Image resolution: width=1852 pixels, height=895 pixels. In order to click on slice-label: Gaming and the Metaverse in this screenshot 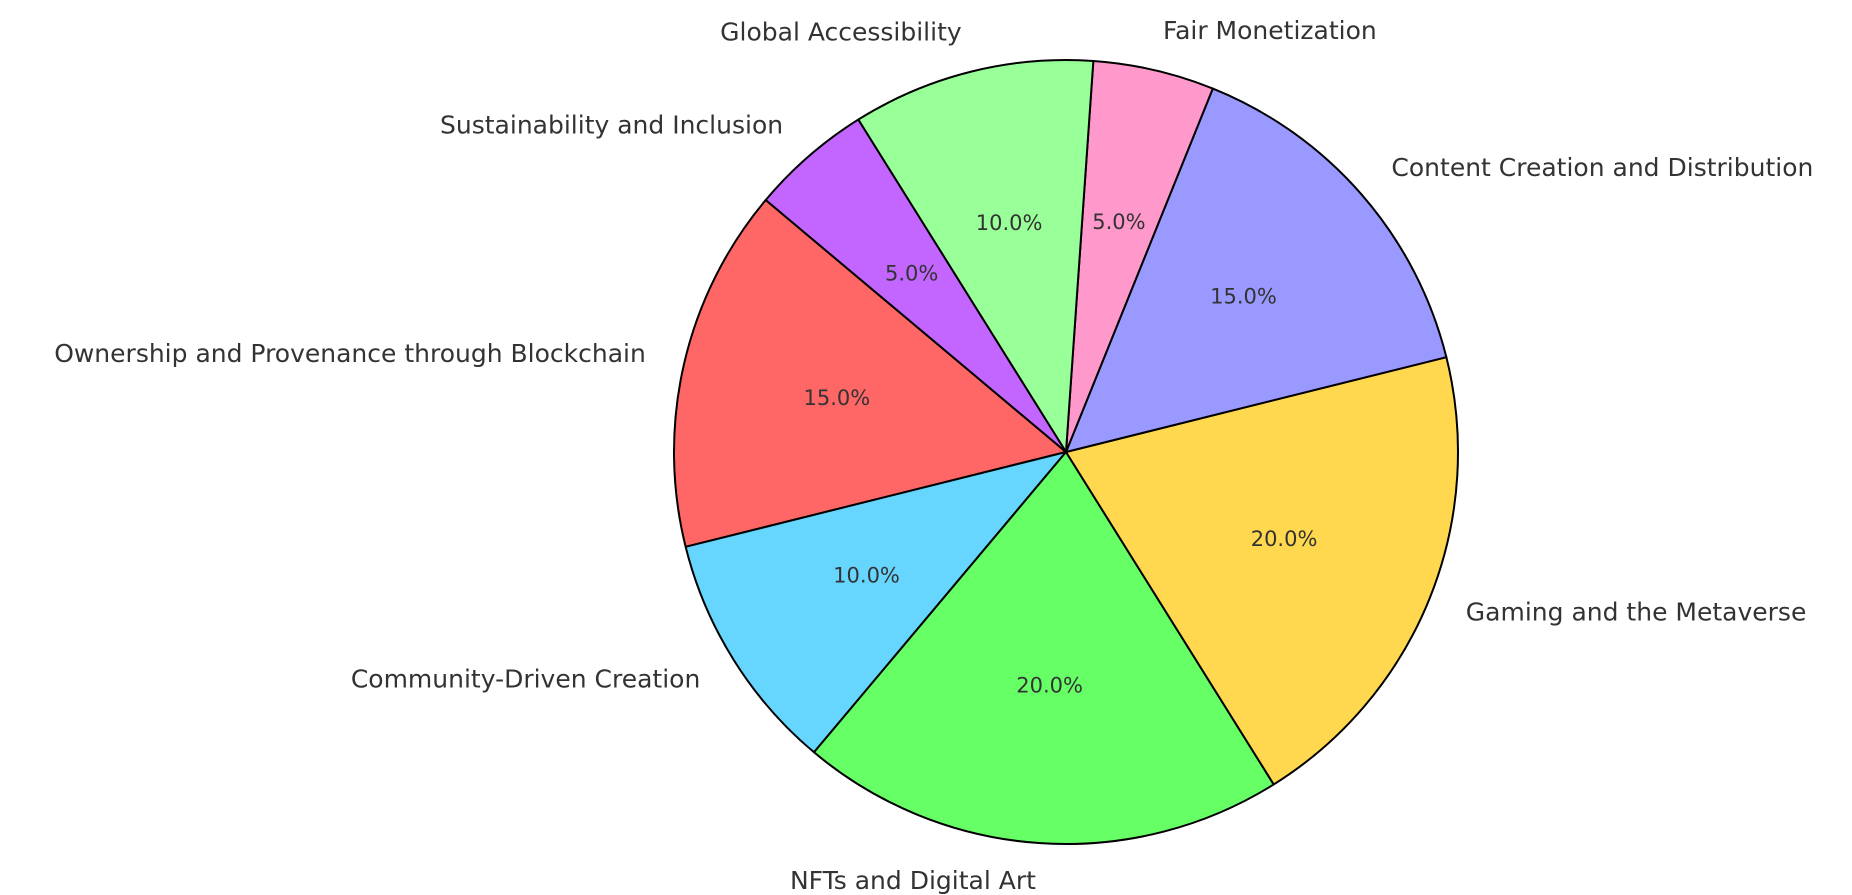, I will do `click(1636, 612)`.